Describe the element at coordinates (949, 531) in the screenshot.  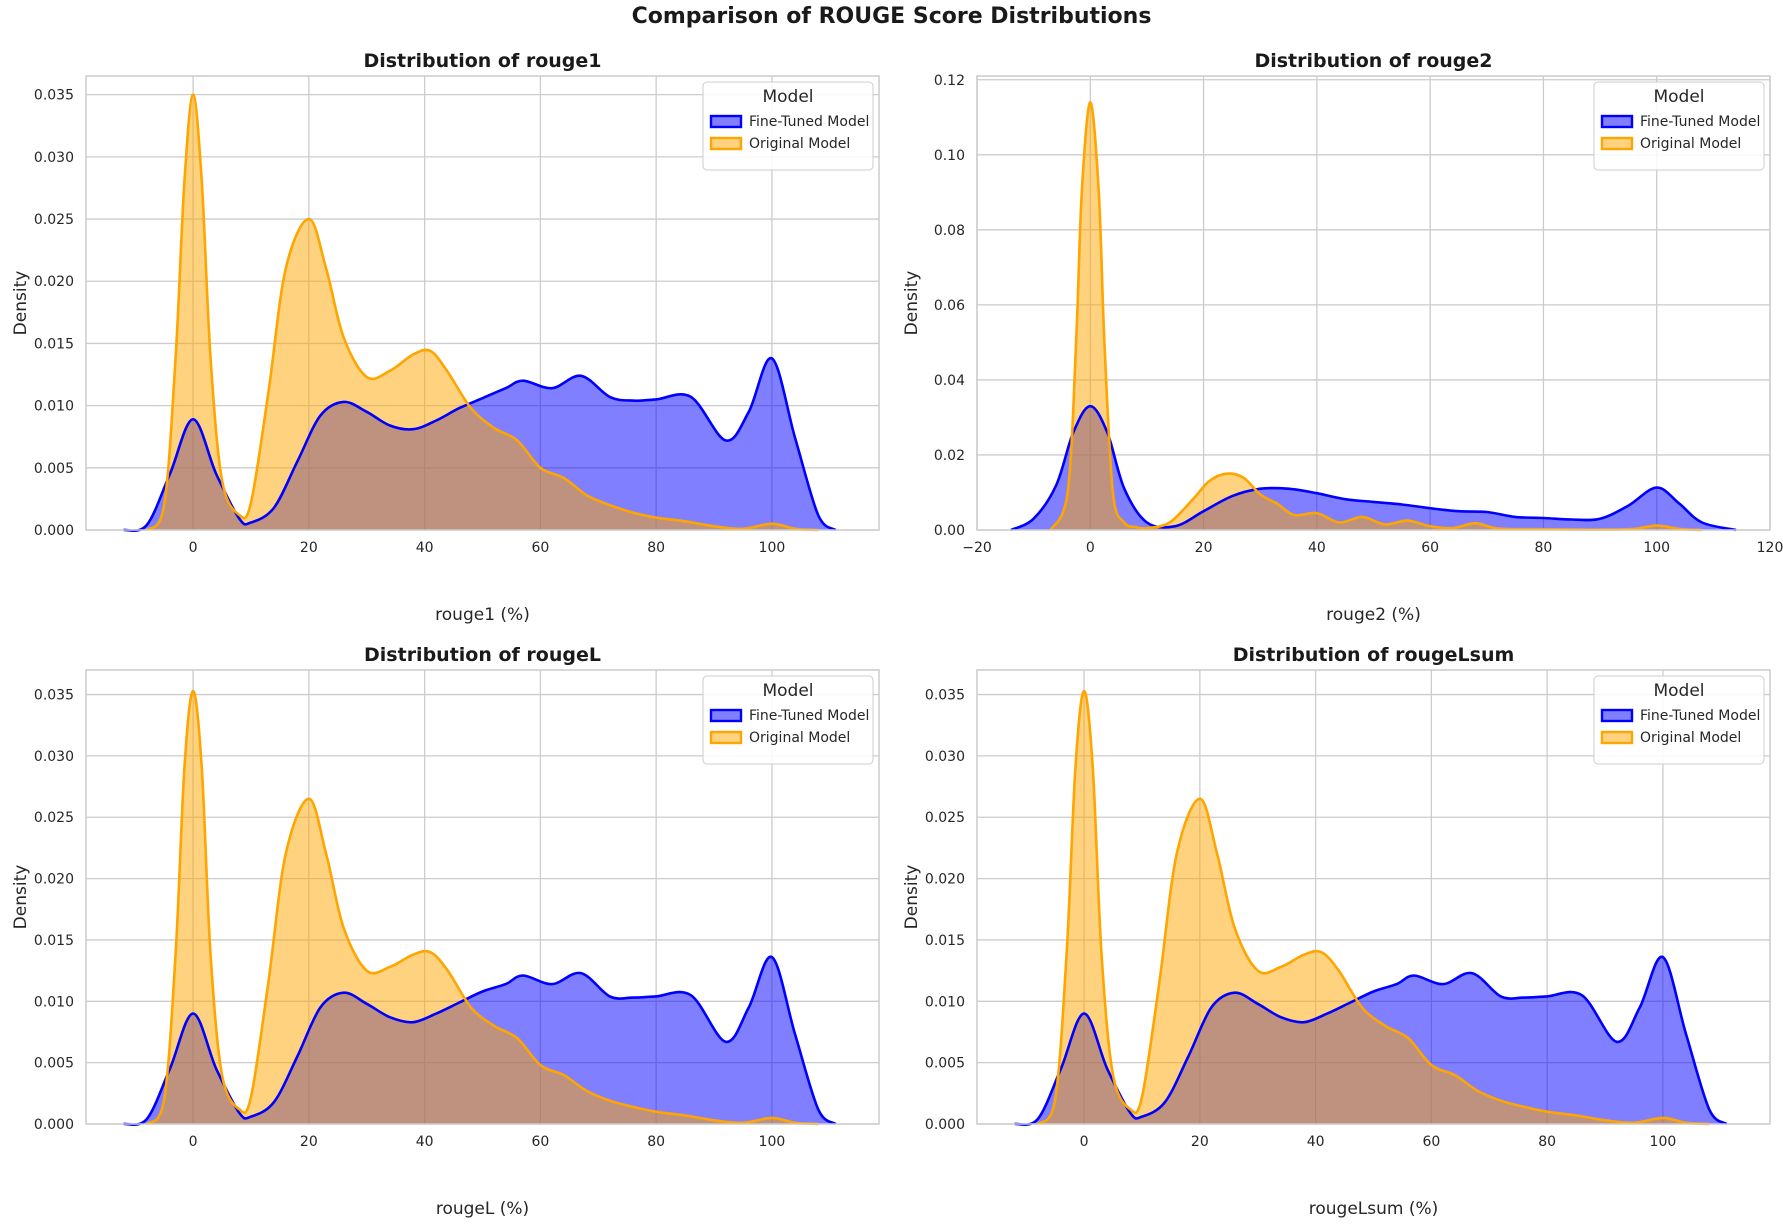
I see `y-tick-label: 0.00` at that location.